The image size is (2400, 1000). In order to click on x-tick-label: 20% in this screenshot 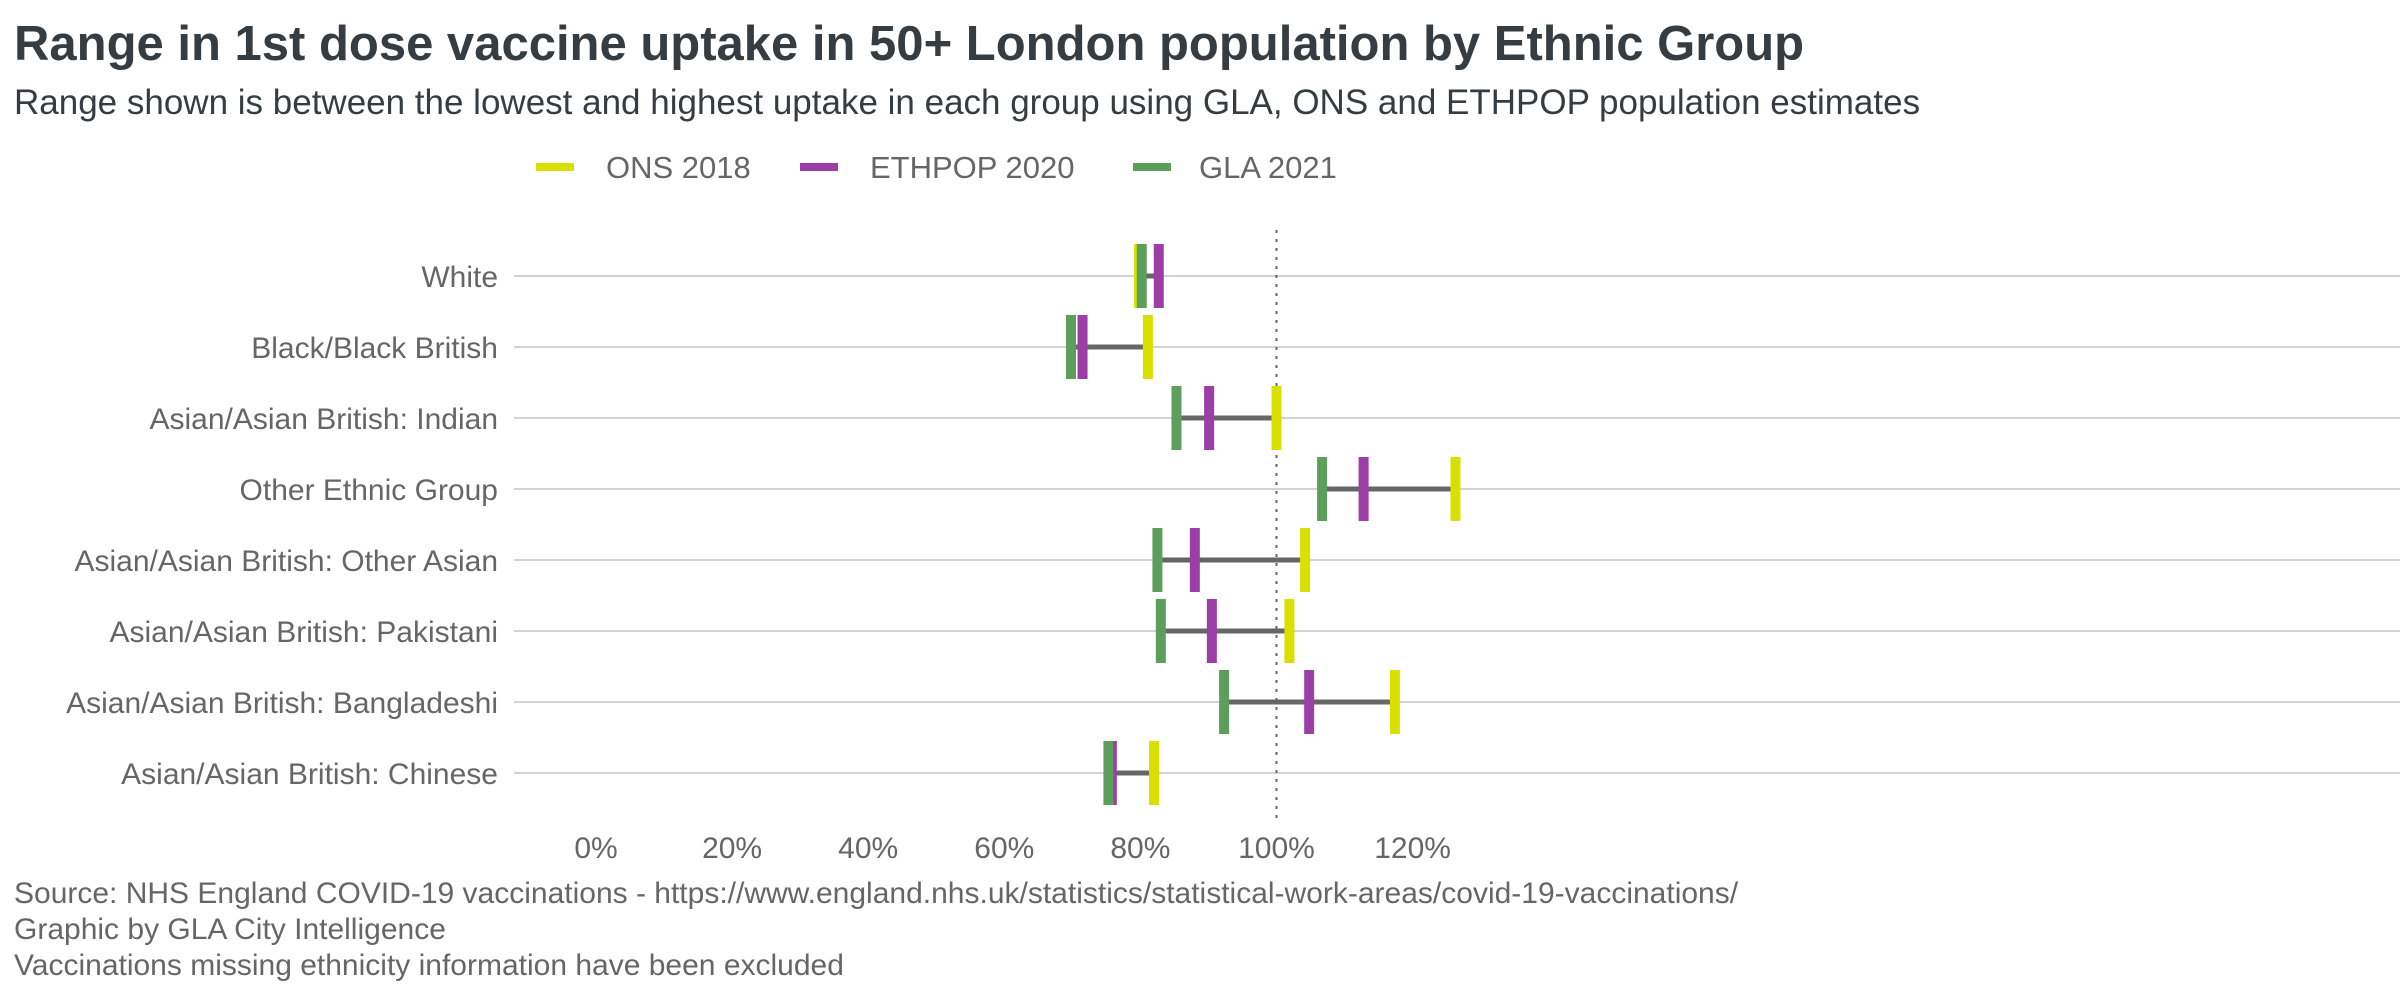, I will do `click(732, 848)`.